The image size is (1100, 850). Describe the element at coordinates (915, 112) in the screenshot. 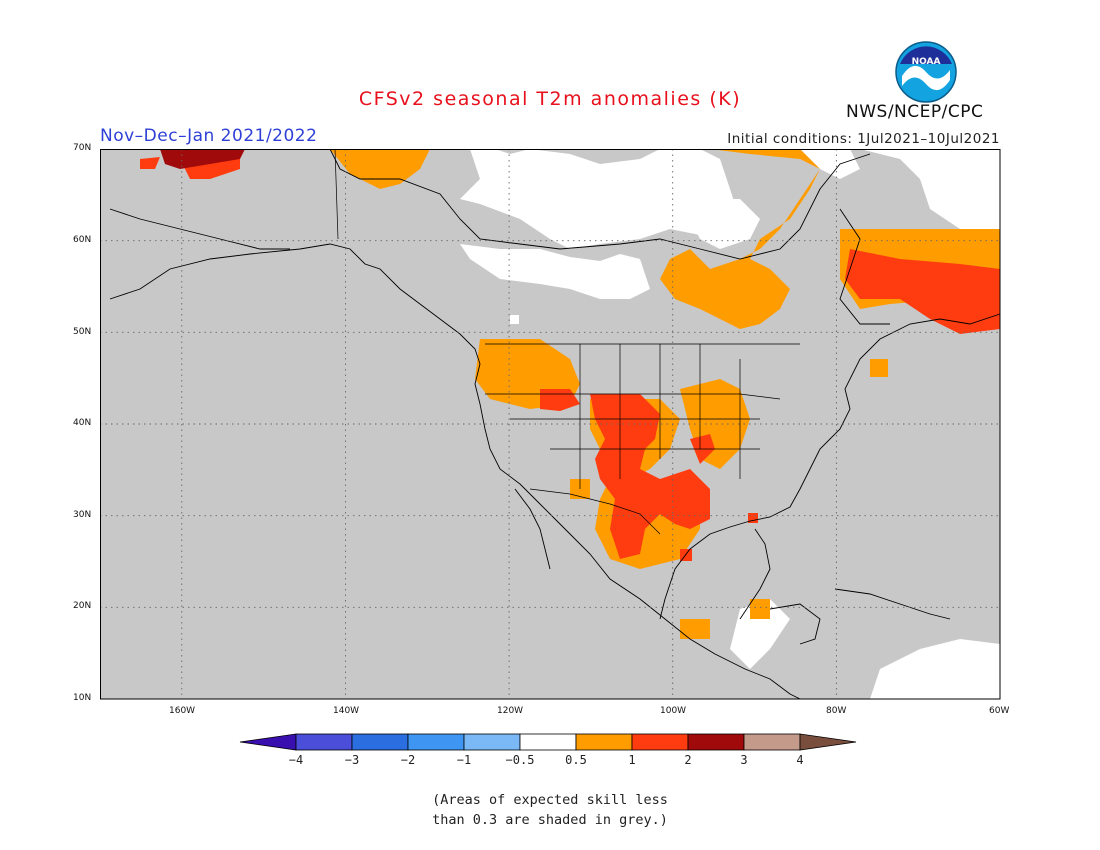

I see `agency-label: NWS/NCEP/CPC` at that location.